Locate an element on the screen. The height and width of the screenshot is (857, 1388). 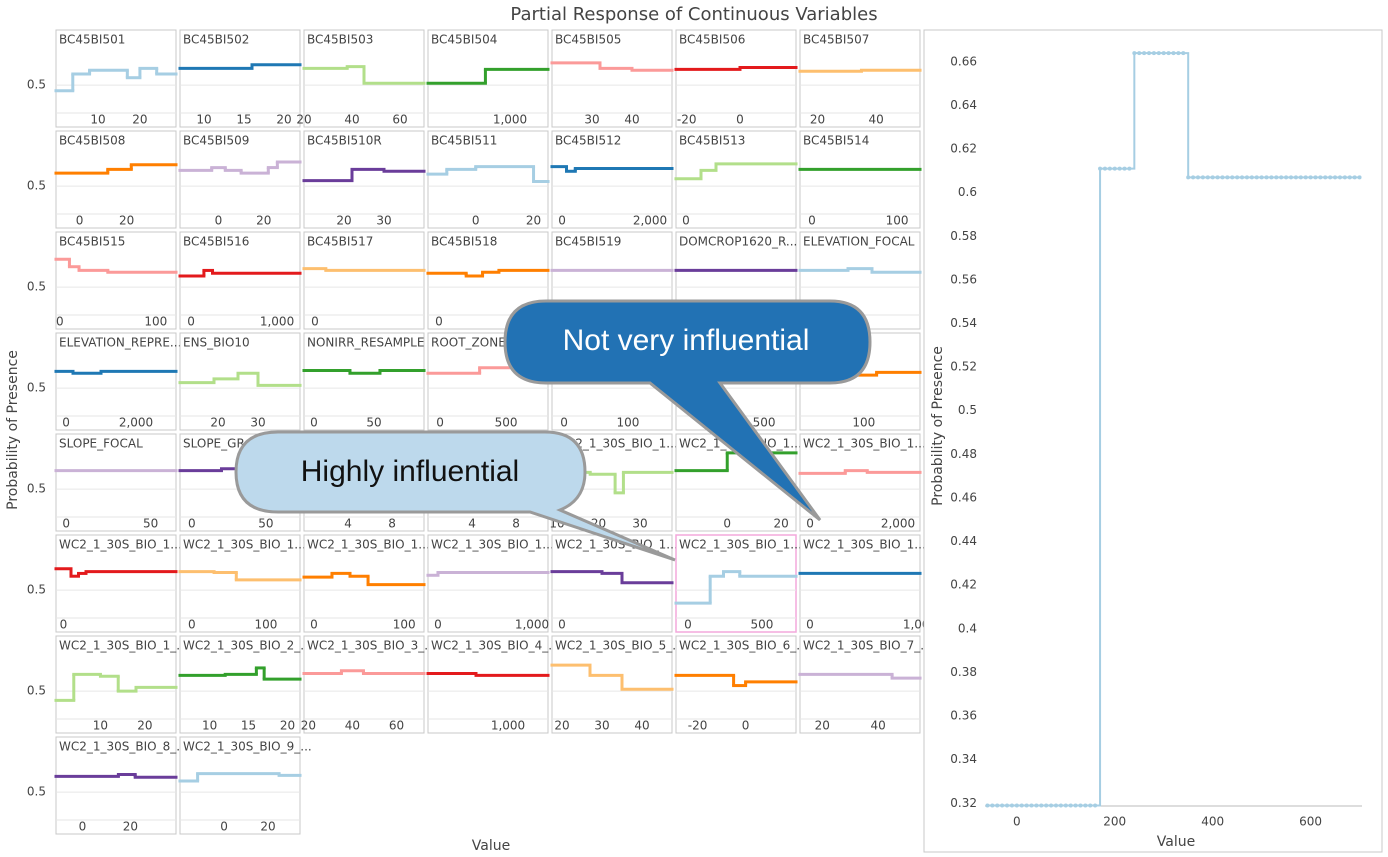
x-tick-label: 2,000 is located at coordinates (136, 423).